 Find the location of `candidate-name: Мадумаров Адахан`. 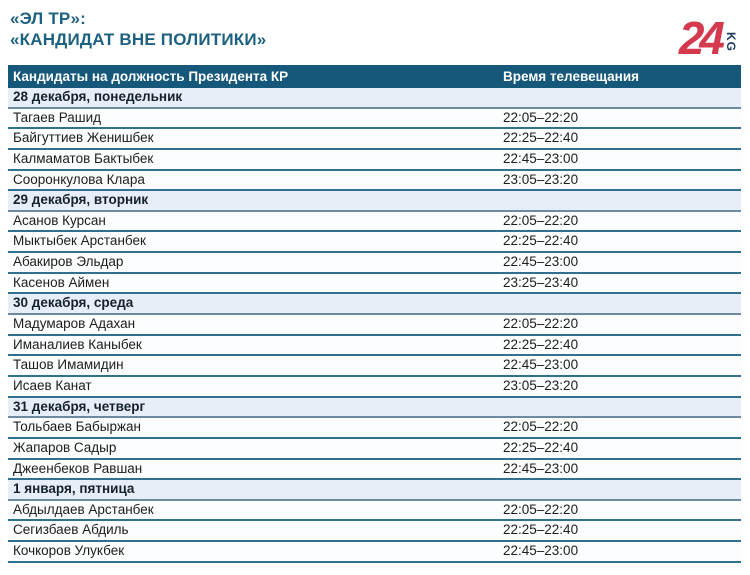

candidate-name: Мадумаров Адахан is located at coordinates (74, 324).